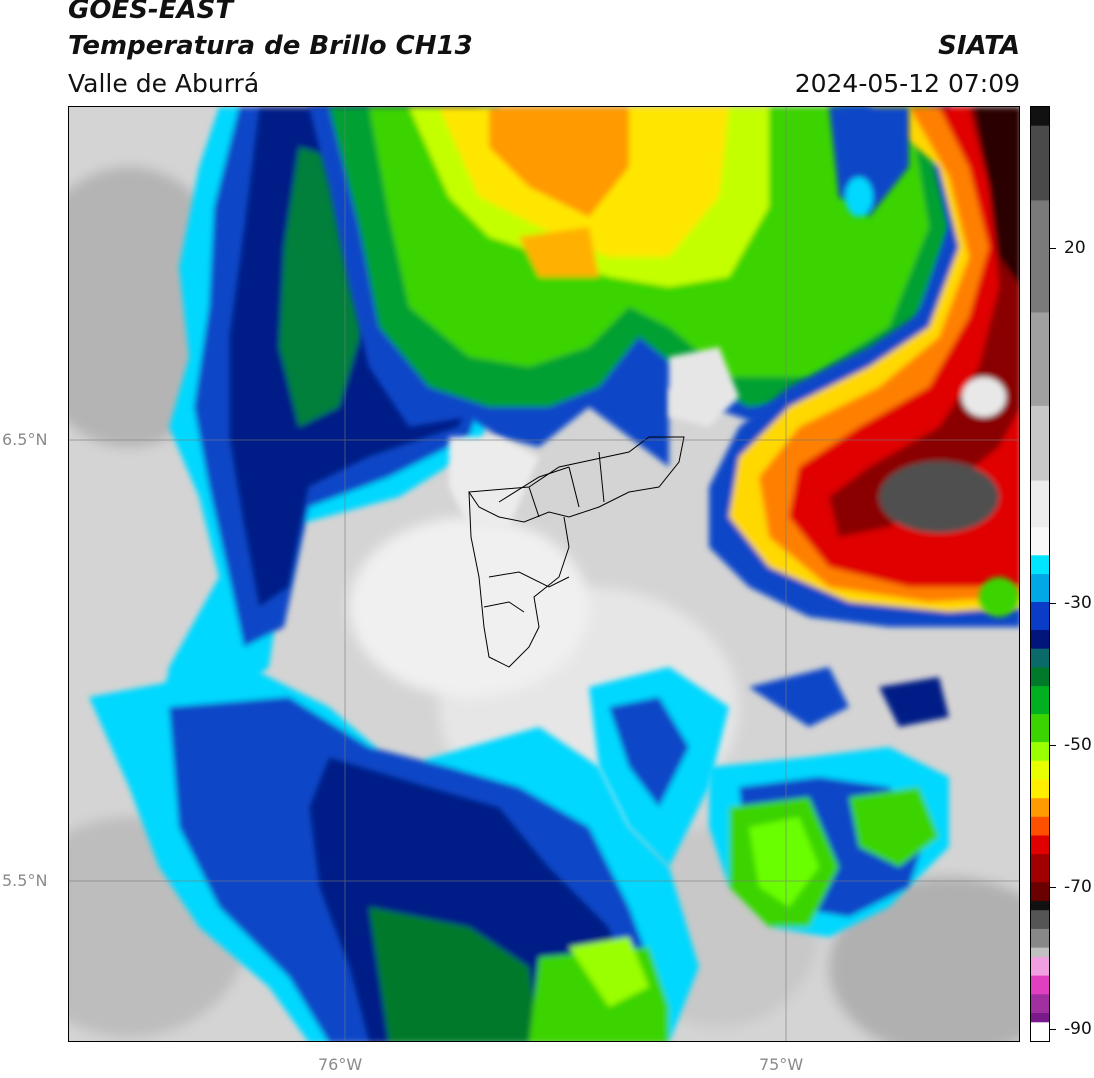 This screenshot has height=1078, width=1094. I want to click on colorbar-label-minus30: -30, so click(1078, 603).